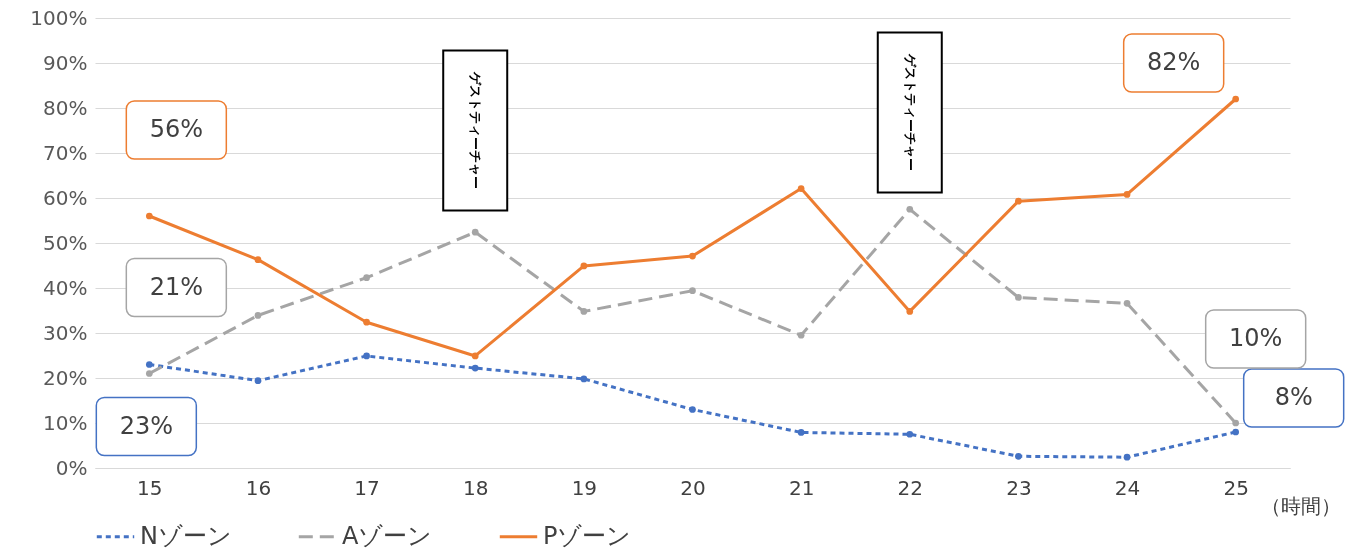 The width and height of the screenshot is (1351, 556). I want to click on y-tick-label: 100%, so click(59, 17).